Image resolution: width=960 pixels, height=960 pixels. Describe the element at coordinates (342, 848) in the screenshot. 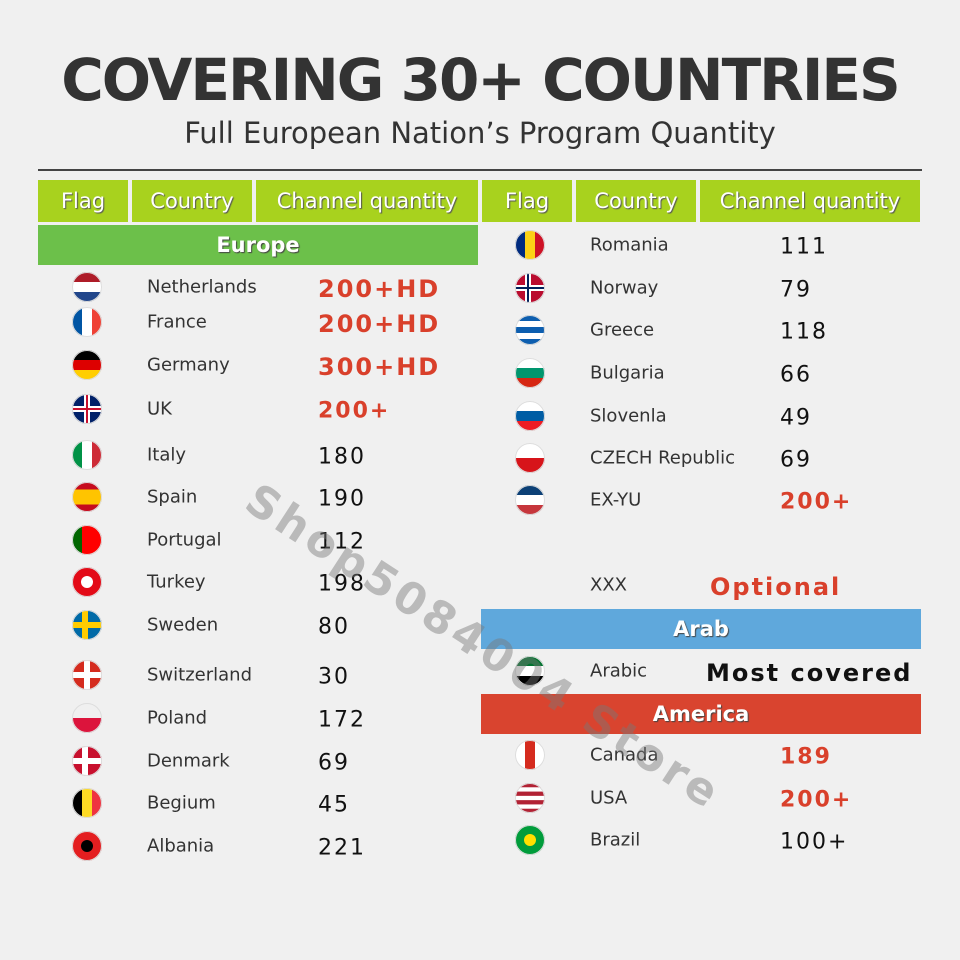

I see `channel-quantity: 221` at that location.